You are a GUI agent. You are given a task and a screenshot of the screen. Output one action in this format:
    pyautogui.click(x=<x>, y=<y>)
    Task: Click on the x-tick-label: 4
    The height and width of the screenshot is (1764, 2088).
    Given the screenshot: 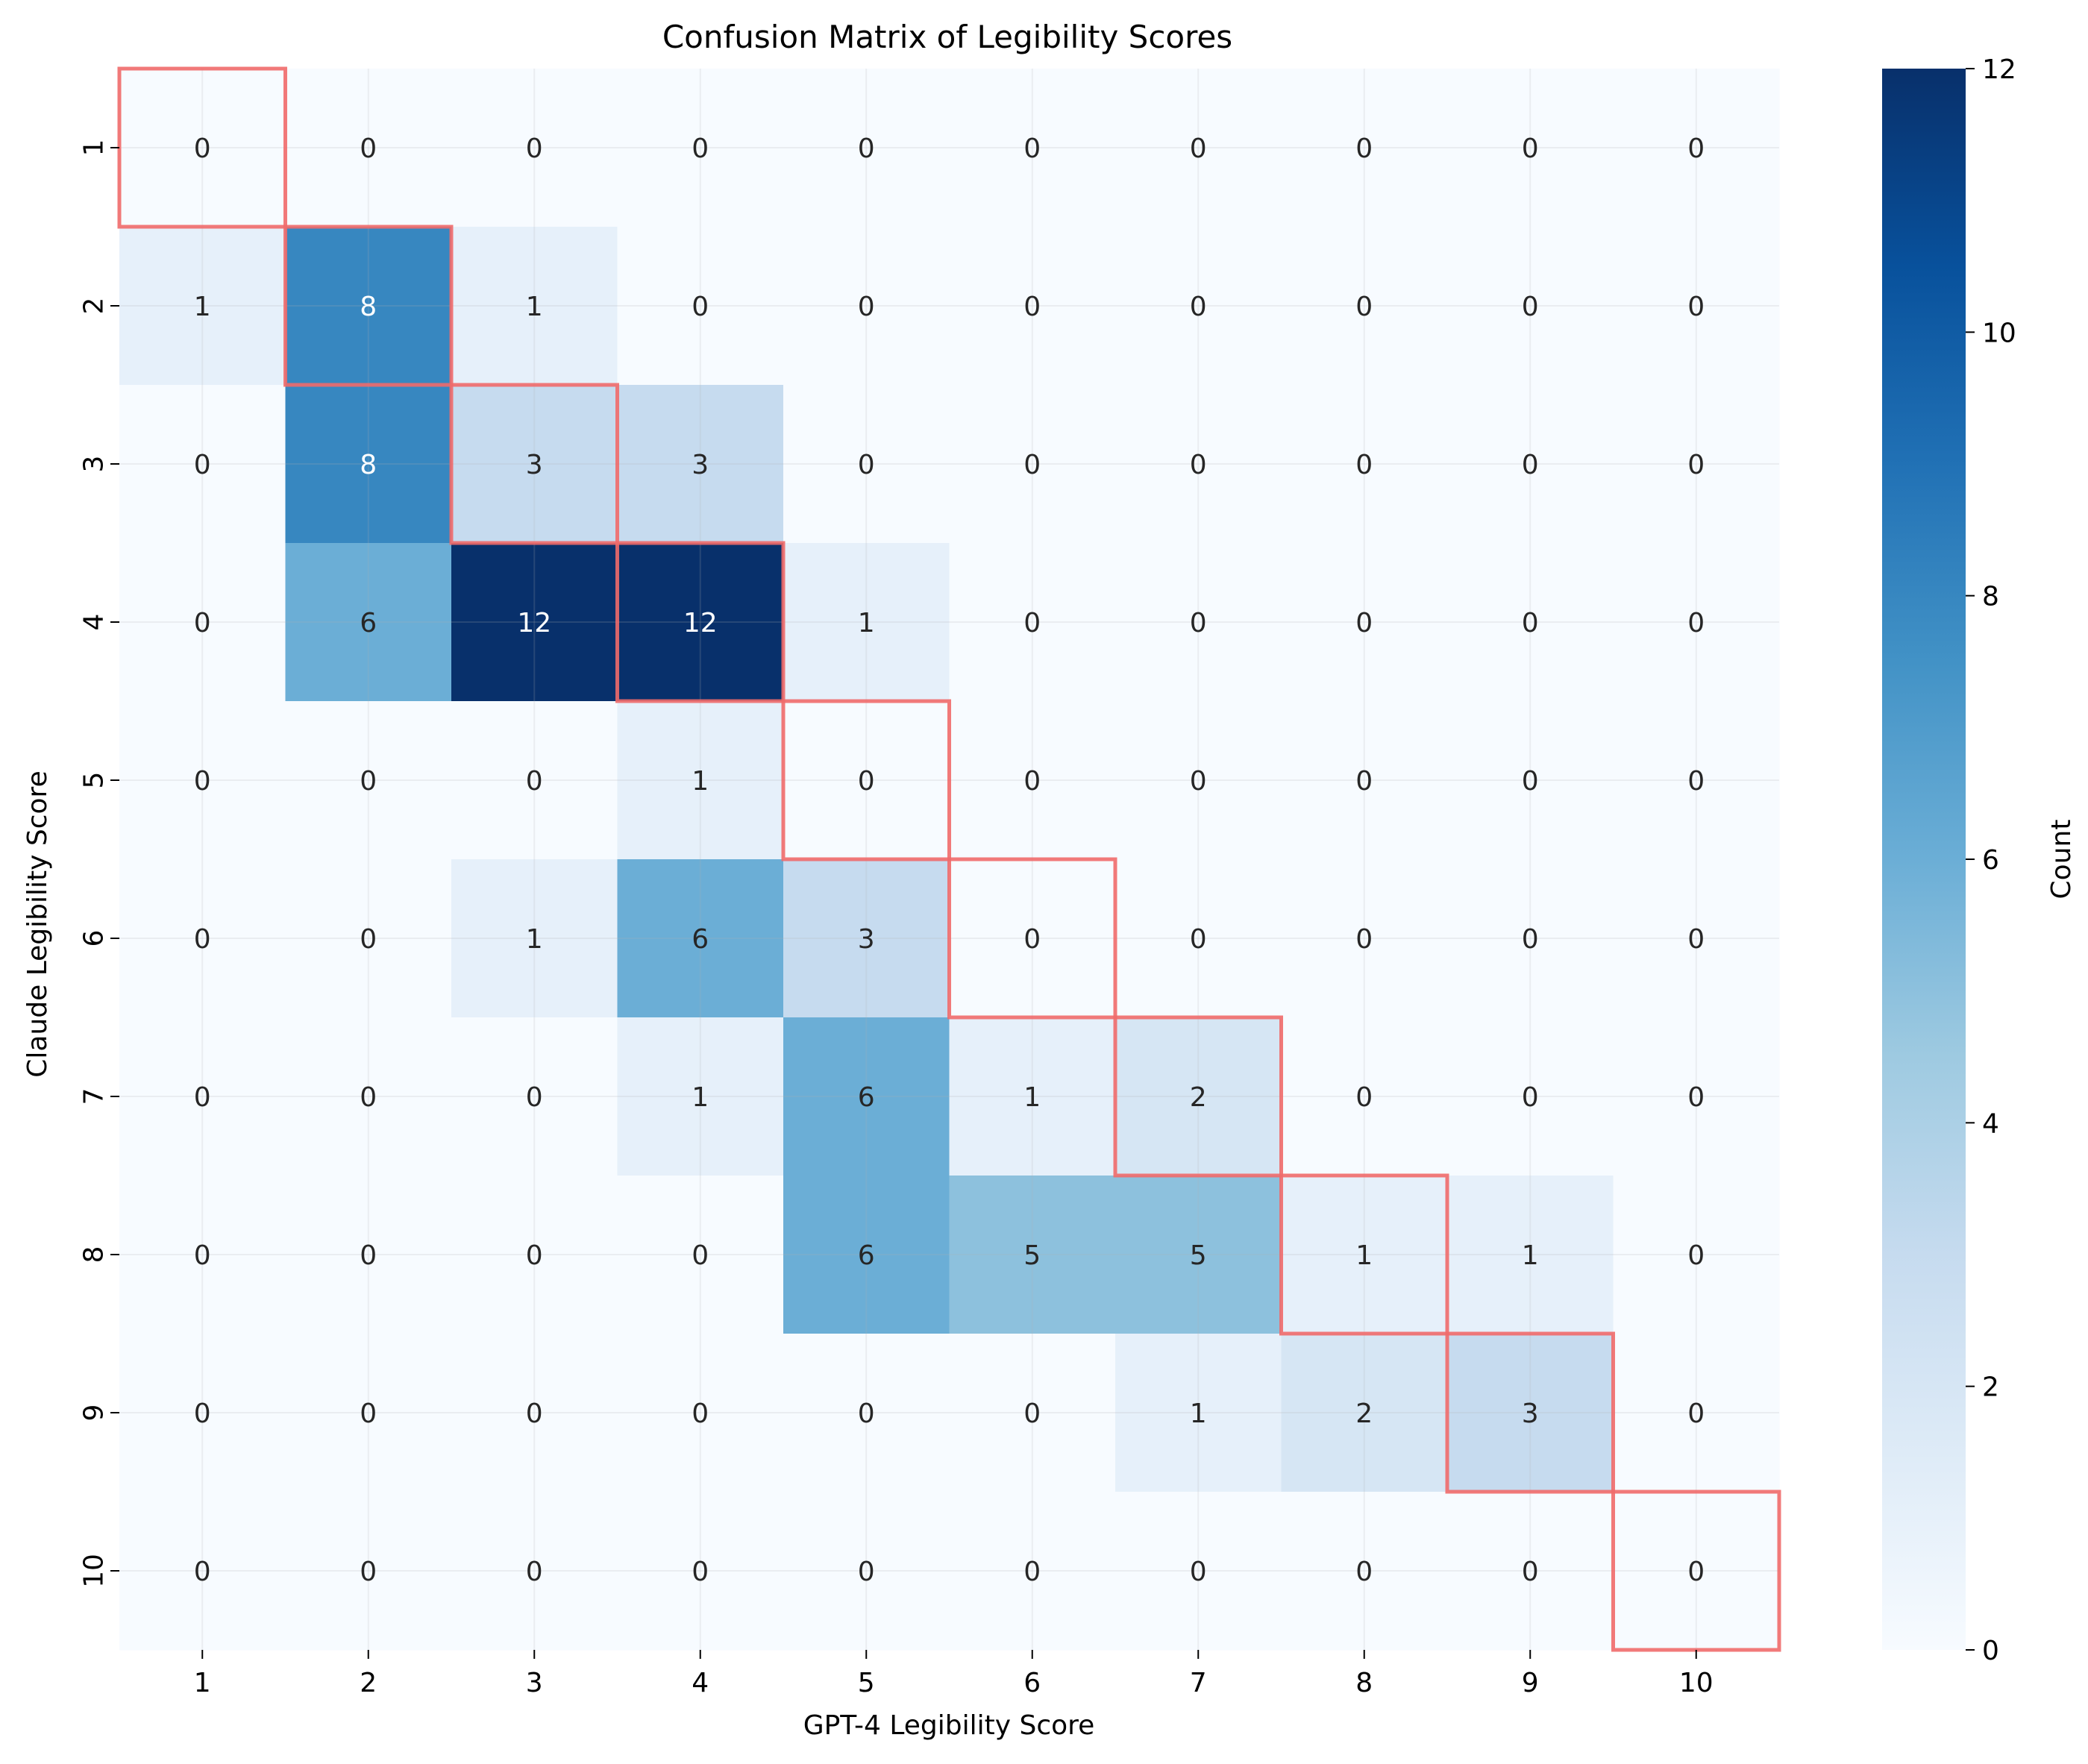 What is the action you would take?
    pyautogui.click(x=700, y=1683)
    